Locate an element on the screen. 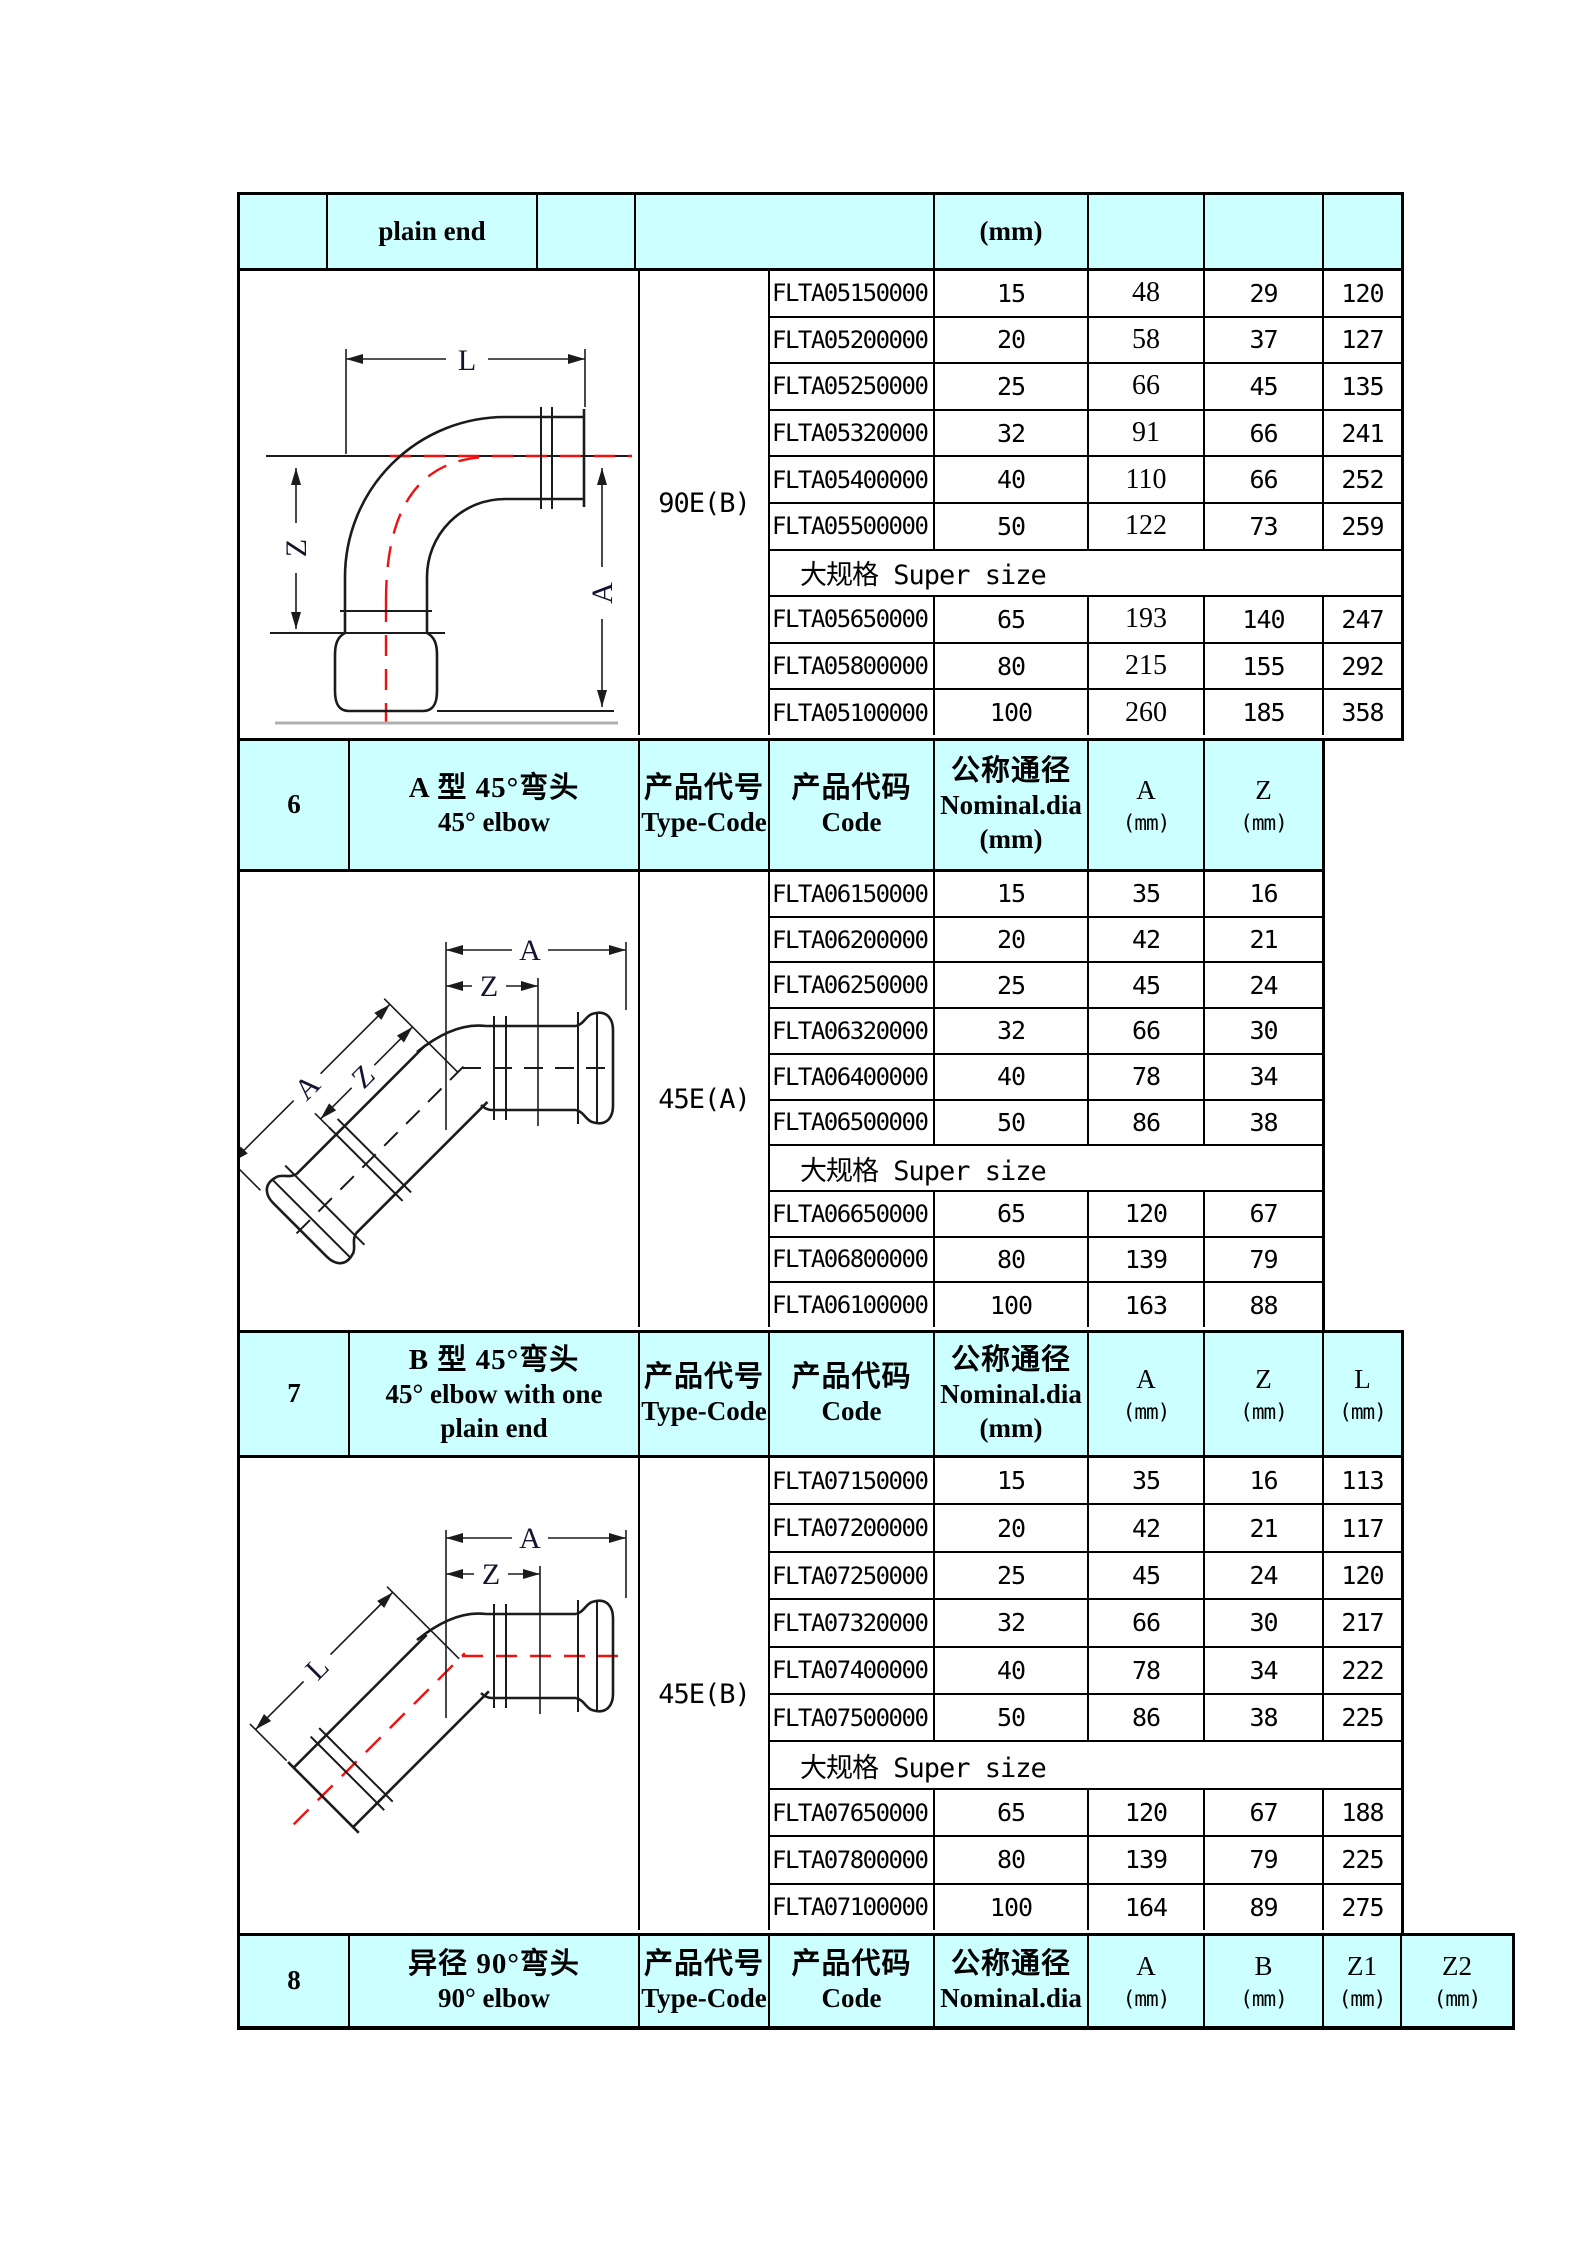 Image resolution: width=1587 pixels, height=2245 pixels. section-5-partial-header: plain end (mm) is located at coordinates (820, 233).